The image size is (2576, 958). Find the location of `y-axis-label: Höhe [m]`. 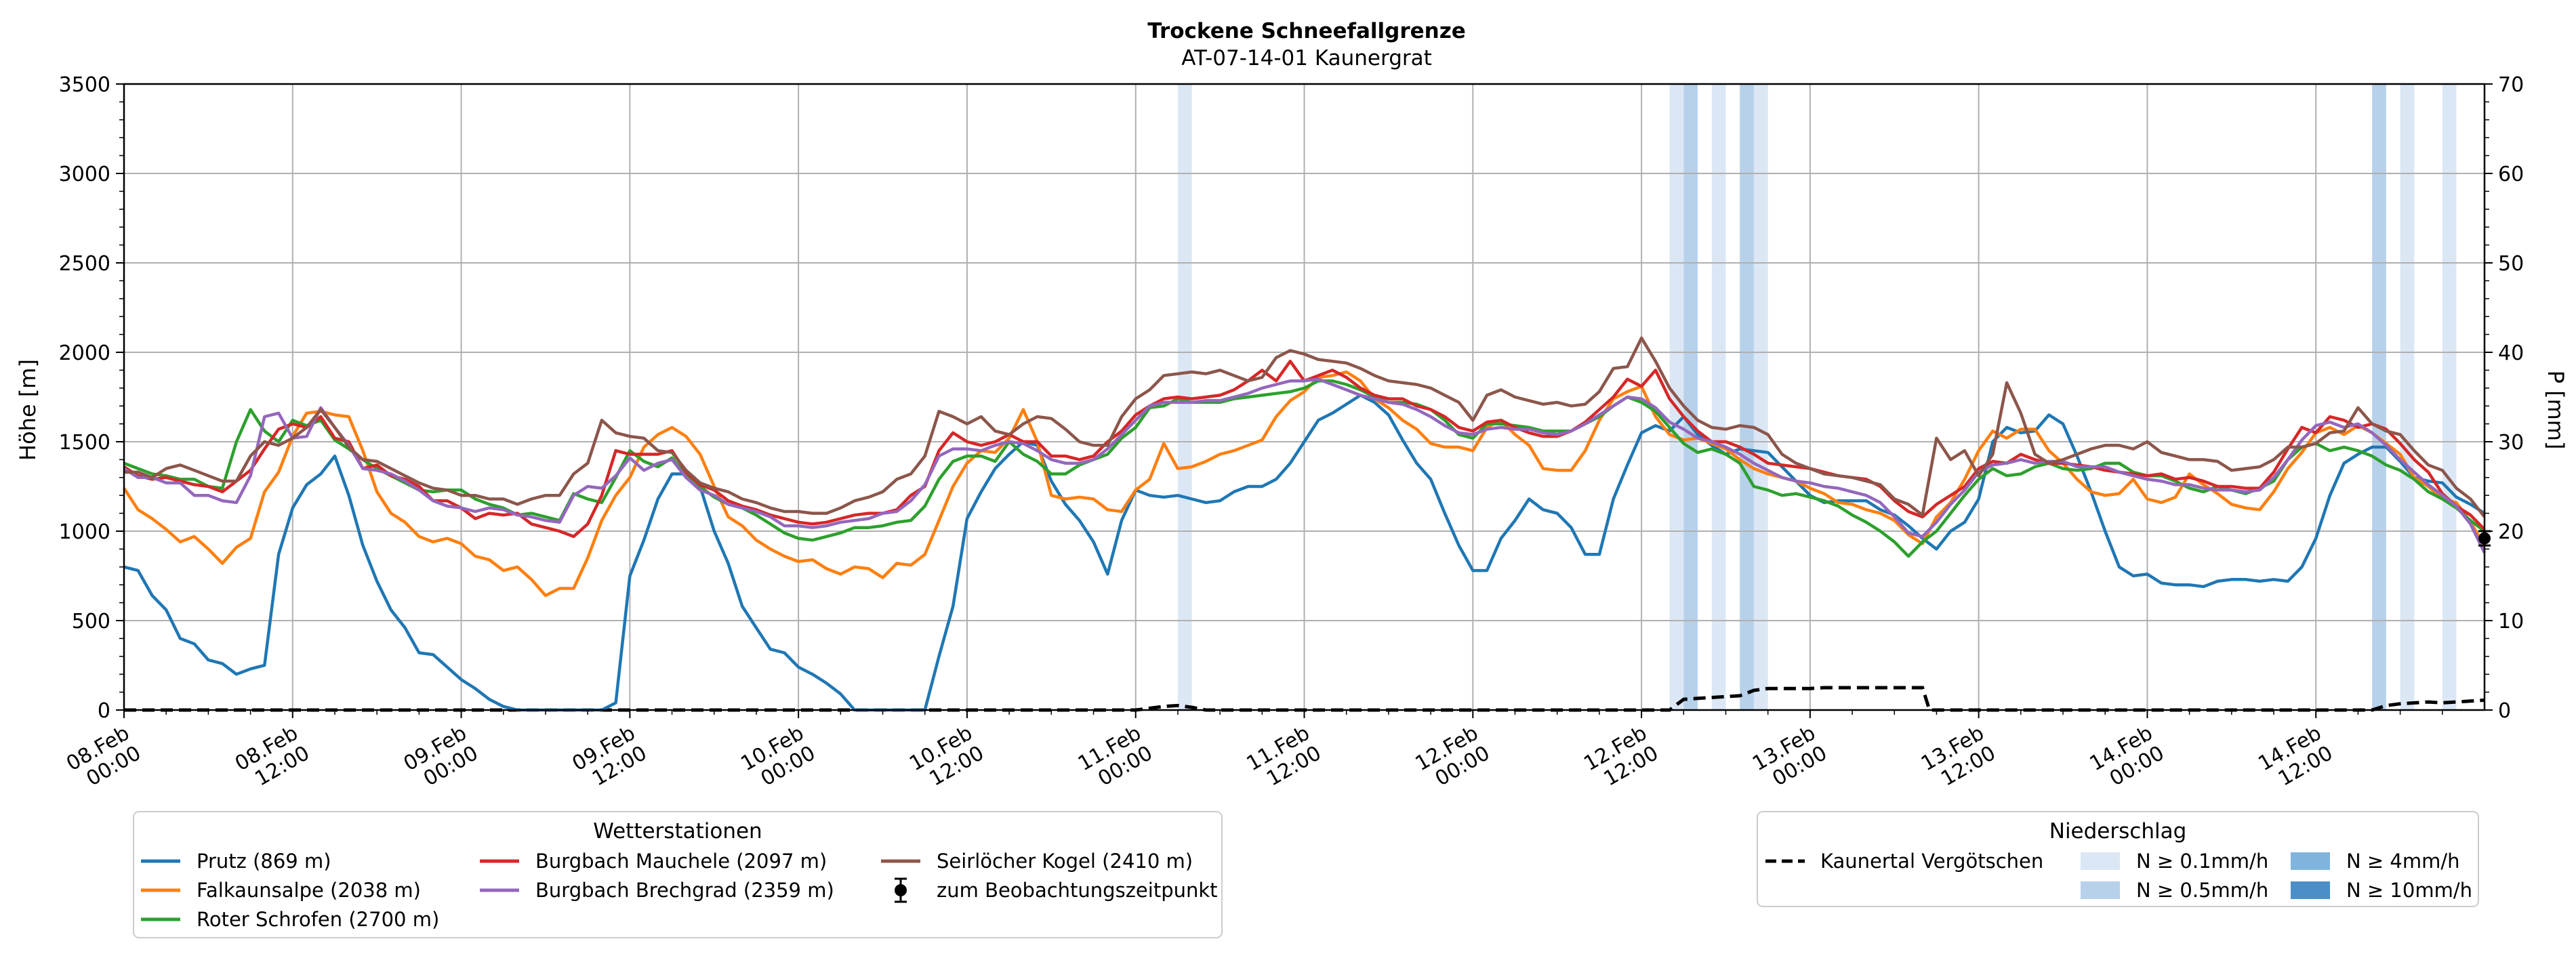

y-axis-label: Höhe [m] is located at coordinates (28, 410).